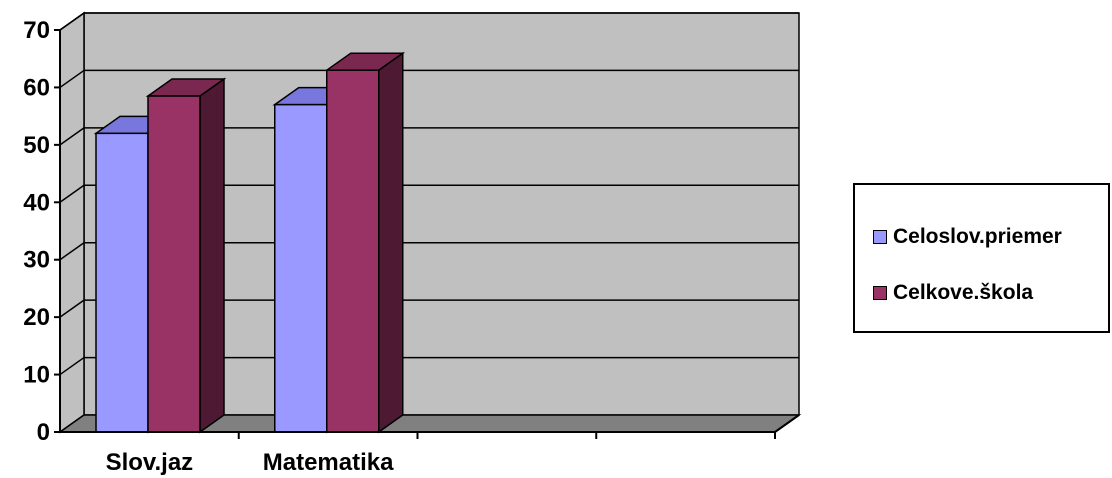 The width and height of the screenshot is (1112, 478). What do you see at coordinates (36, 87) in the screenshot?
I see `y-tick-label: 60` at bounding box center [36, 87].